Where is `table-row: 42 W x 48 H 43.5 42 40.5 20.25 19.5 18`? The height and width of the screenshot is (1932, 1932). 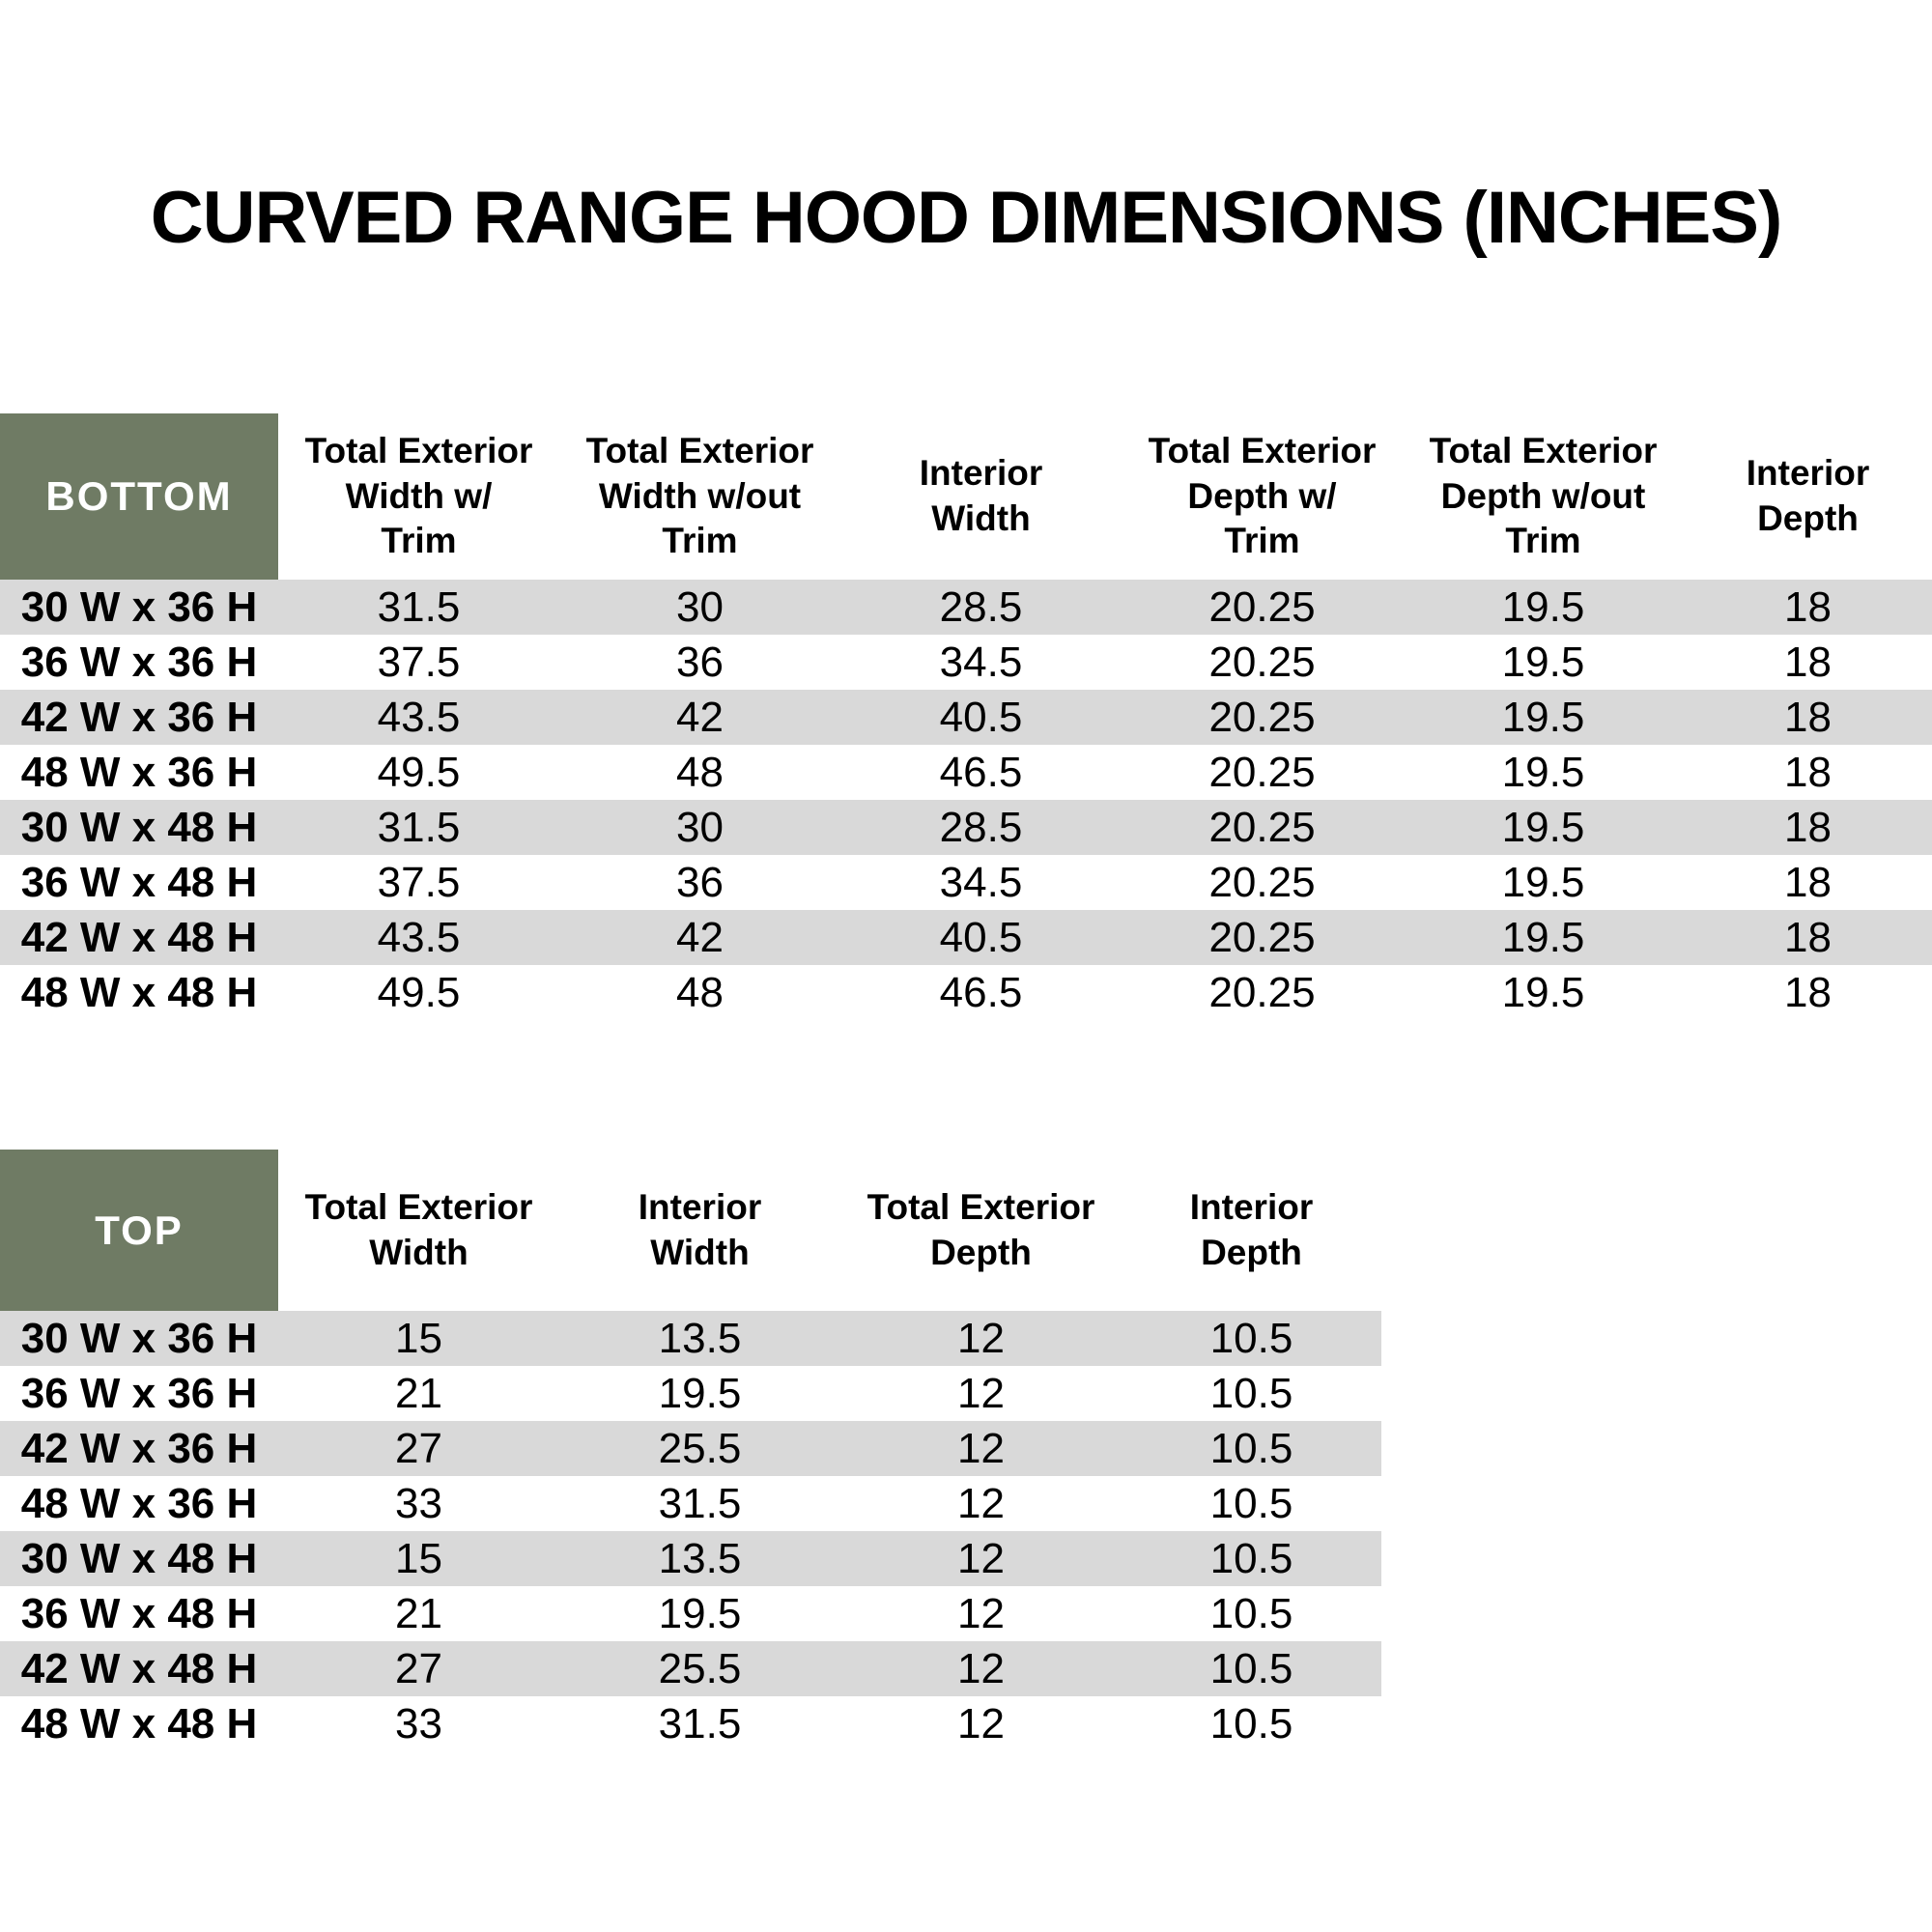 table-row: 42 W x 48 H 43.5 42 40.5 20.25 19.5 18 is located at coordinates (966, 937).